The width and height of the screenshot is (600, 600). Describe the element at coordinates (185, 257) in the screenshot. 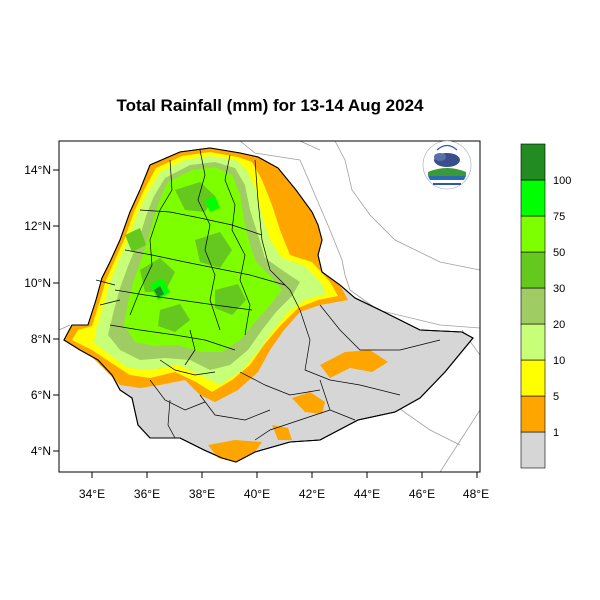

I see `rain-patches-heavy` at that location.